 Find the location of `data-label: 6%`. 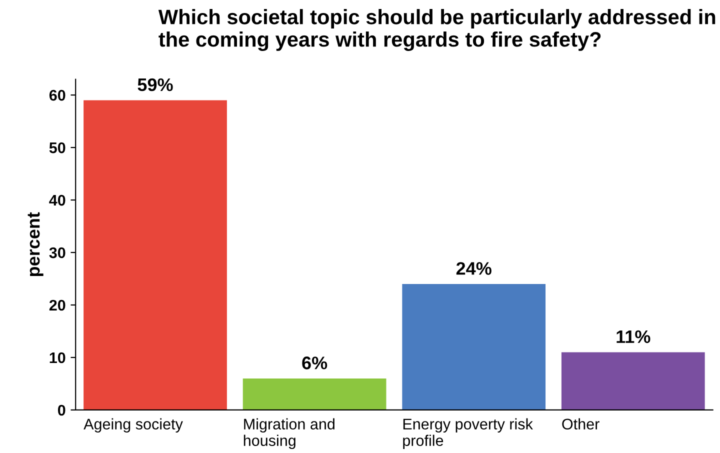

data-label: 6% is located at coordinates (315, 363).